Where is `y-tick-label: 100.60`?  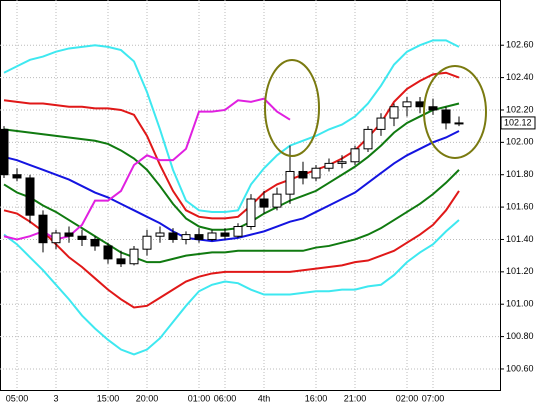 y-tick-label: 100.60 is located at coordinates (520, 368).